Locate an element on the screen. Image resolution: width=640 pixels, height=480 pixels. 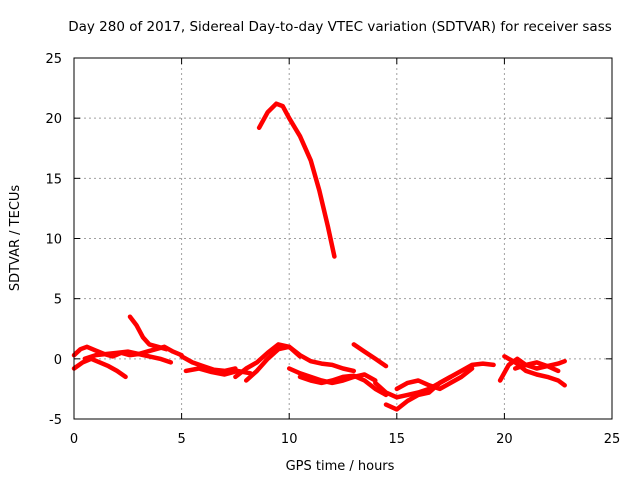
x-tick-label: 20 is located at coordinates (504, 439).